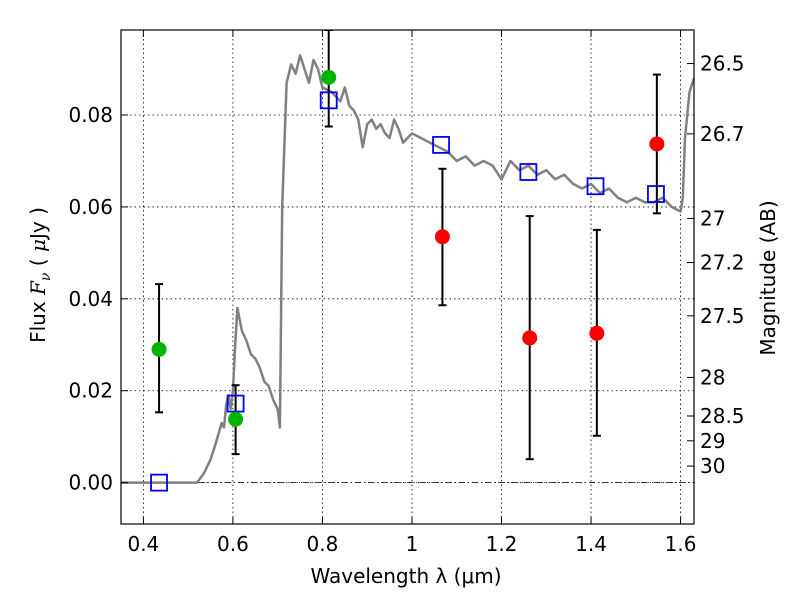 The height and width of the screenshot is (600, 800). What do you see at coordinates (722, 263) in the screenshot?
I see `right-tick-label: 27.2` at bounding box center [722, 263].